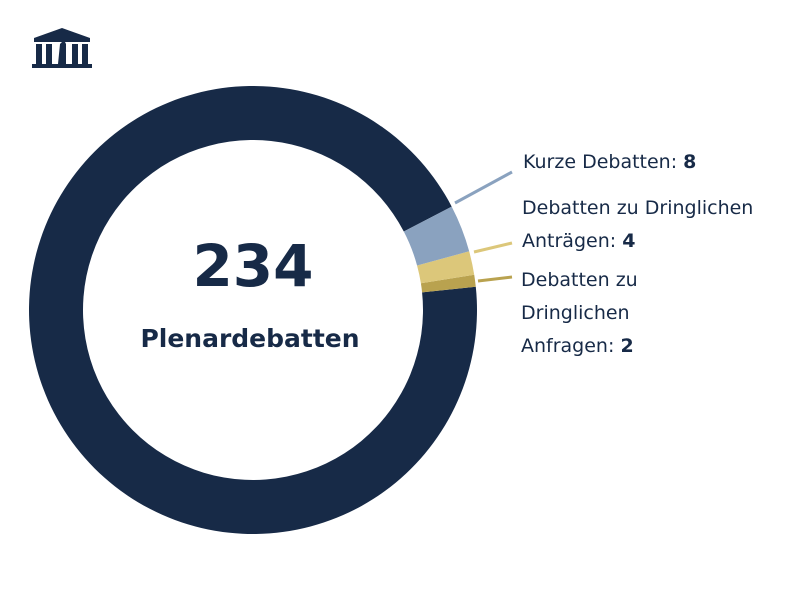  Describe the element at coordinates (627, 346) in the screenshot. I see `label-value: 2` at that location.